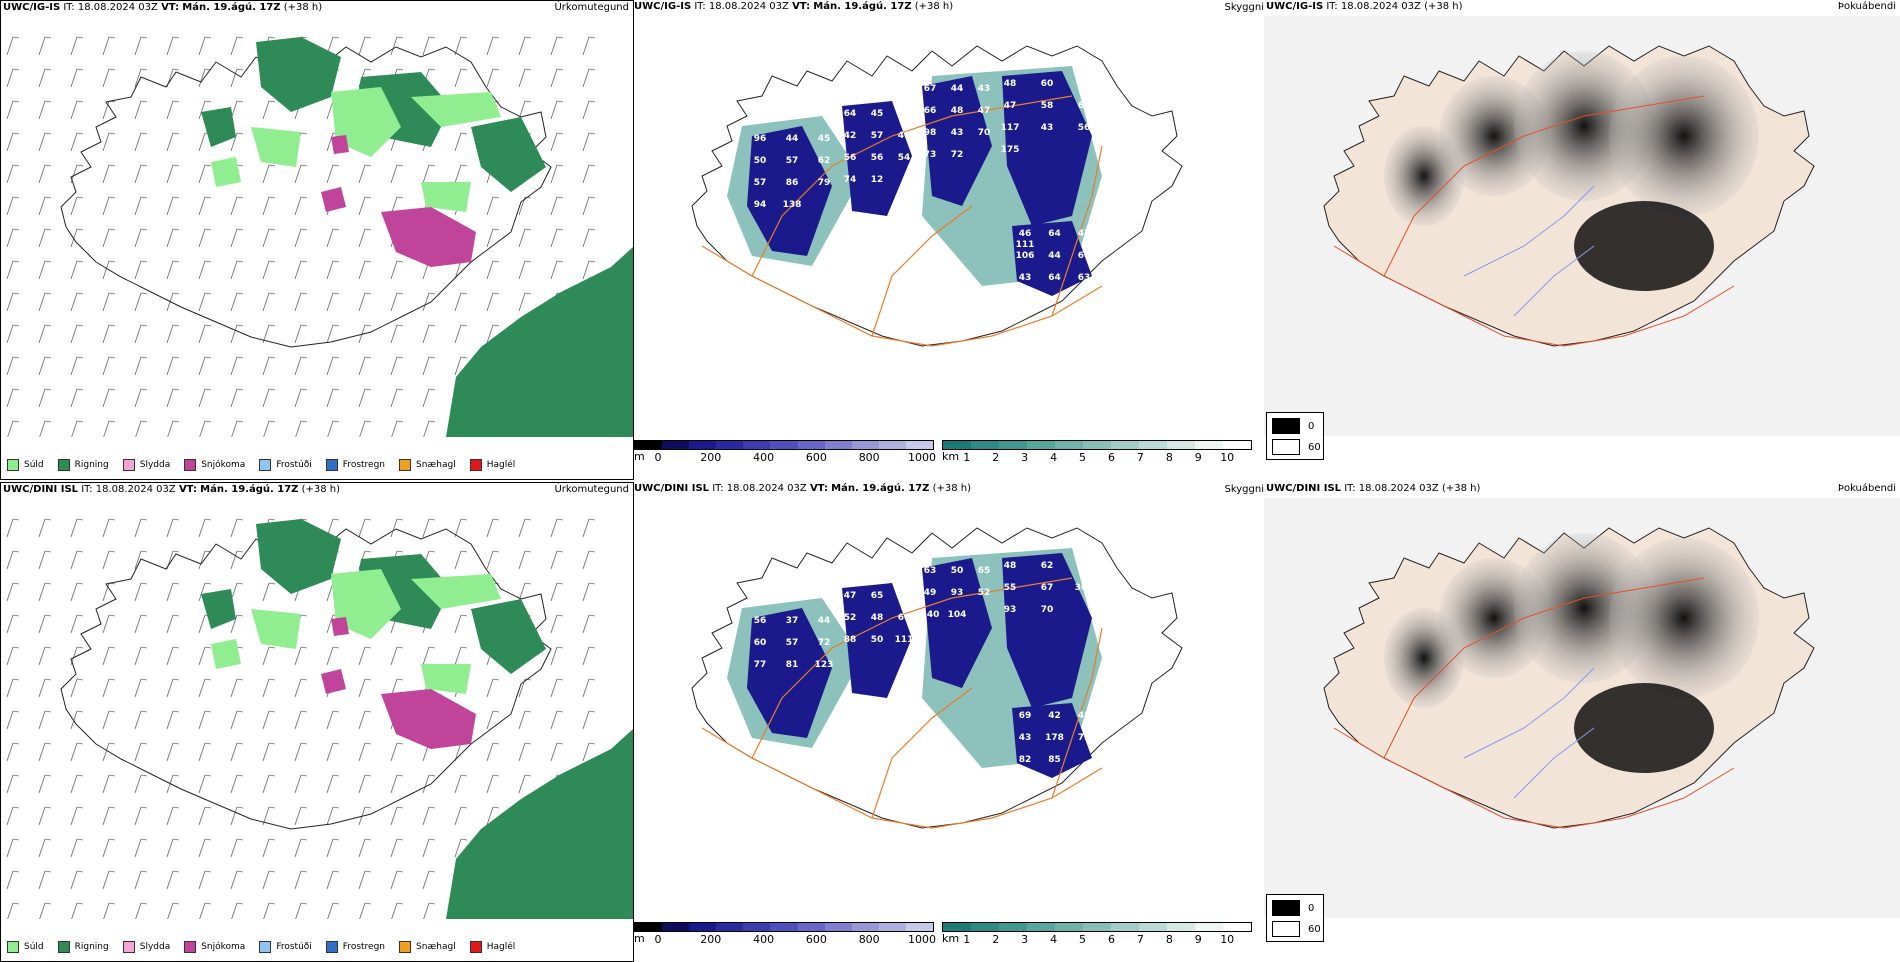 The width and height of the screenshot is (1900, 962). What do you see at coordinates (930, 155) in the screenshot?
I see `cloud-base-label: 73` at bounding box center [930, 155].